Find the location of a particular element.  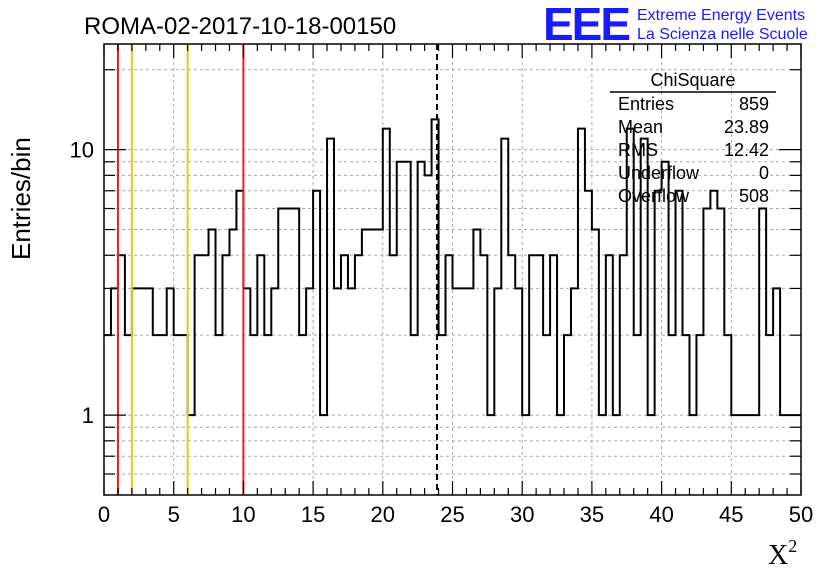

stats-row-label: Underflow is located at coordinates (659, 173).